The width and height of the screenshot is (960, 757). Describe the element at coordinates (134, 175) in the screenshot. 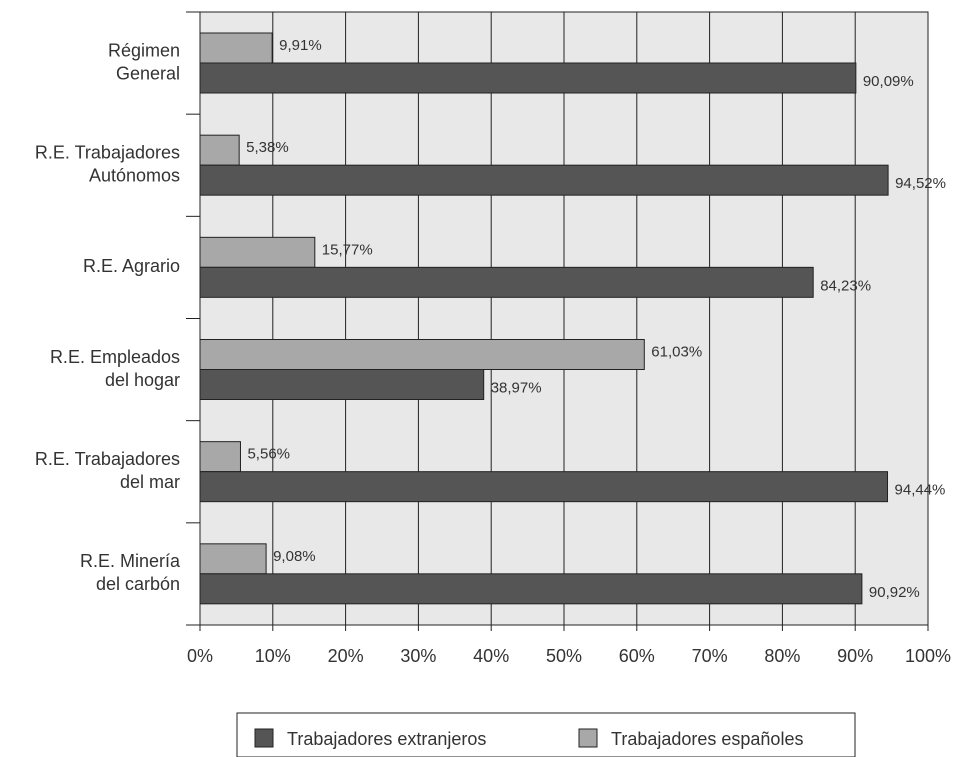

I see `category-label: Autónomos` at that location.